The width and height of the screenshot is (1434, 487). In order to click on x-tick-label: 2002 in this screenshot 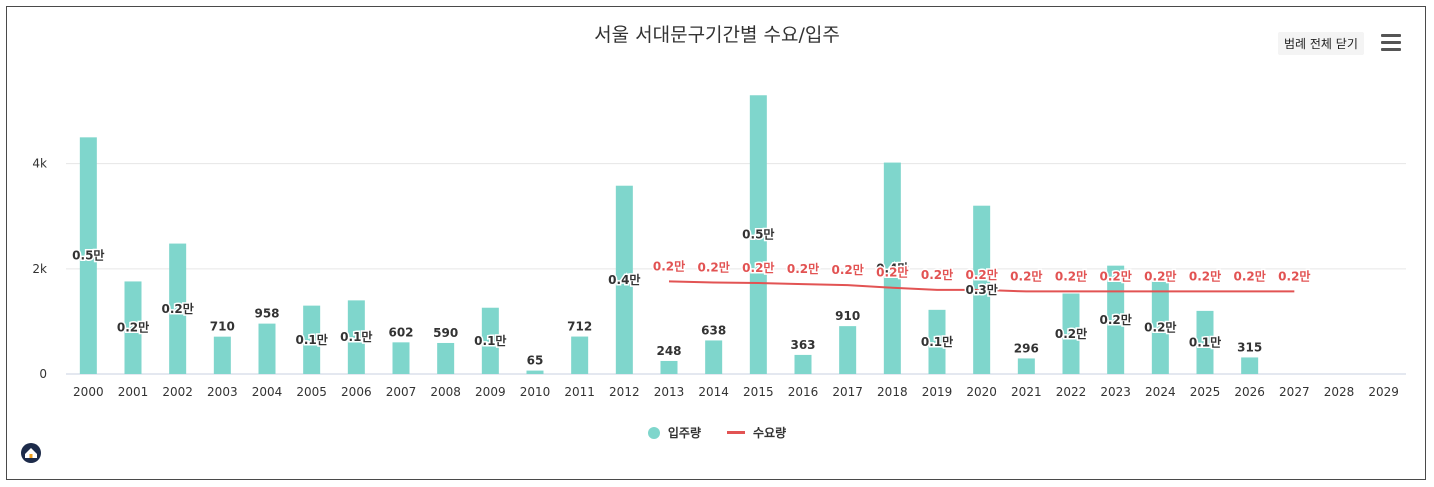, I will do `click(177, 392)`.